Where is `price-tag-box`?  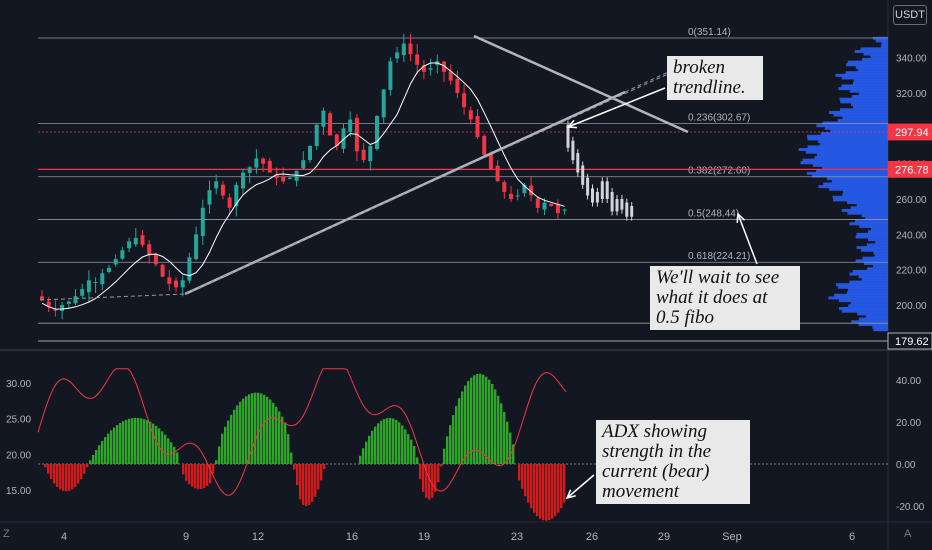
price-tag-box is located at coordinates (909, 341).